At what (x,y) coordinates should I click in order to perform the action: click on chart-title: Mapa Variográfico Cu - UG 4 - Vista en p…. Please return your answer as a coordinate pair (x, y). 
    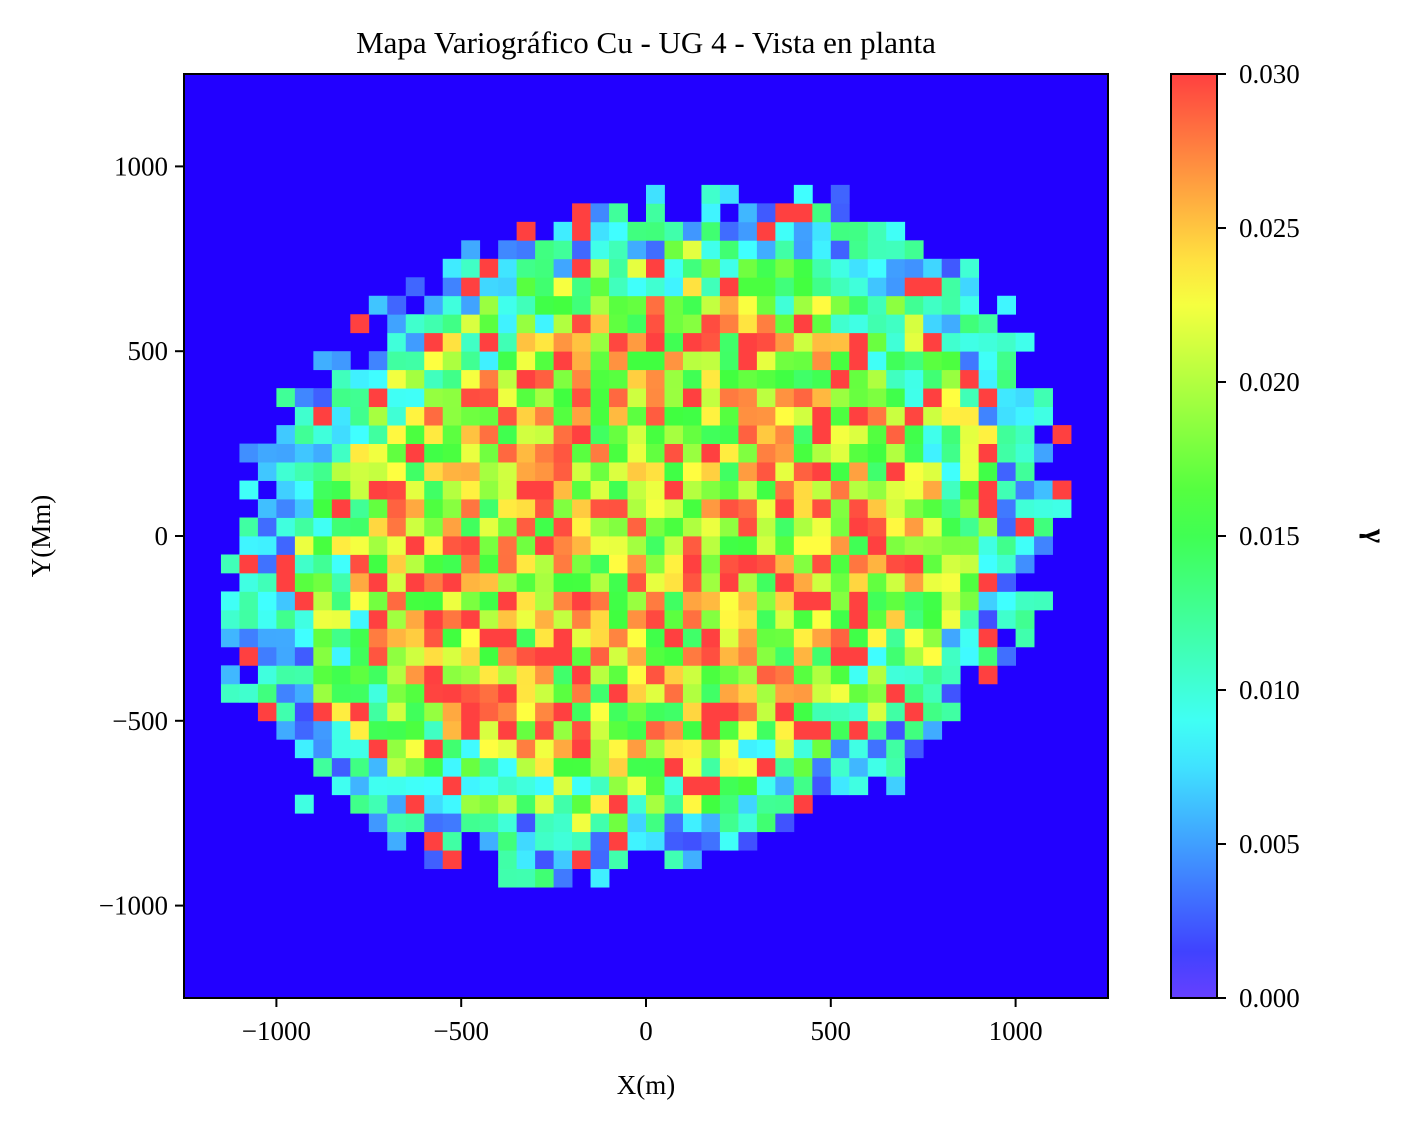
    Looking at the image, I should click on (646, 42).